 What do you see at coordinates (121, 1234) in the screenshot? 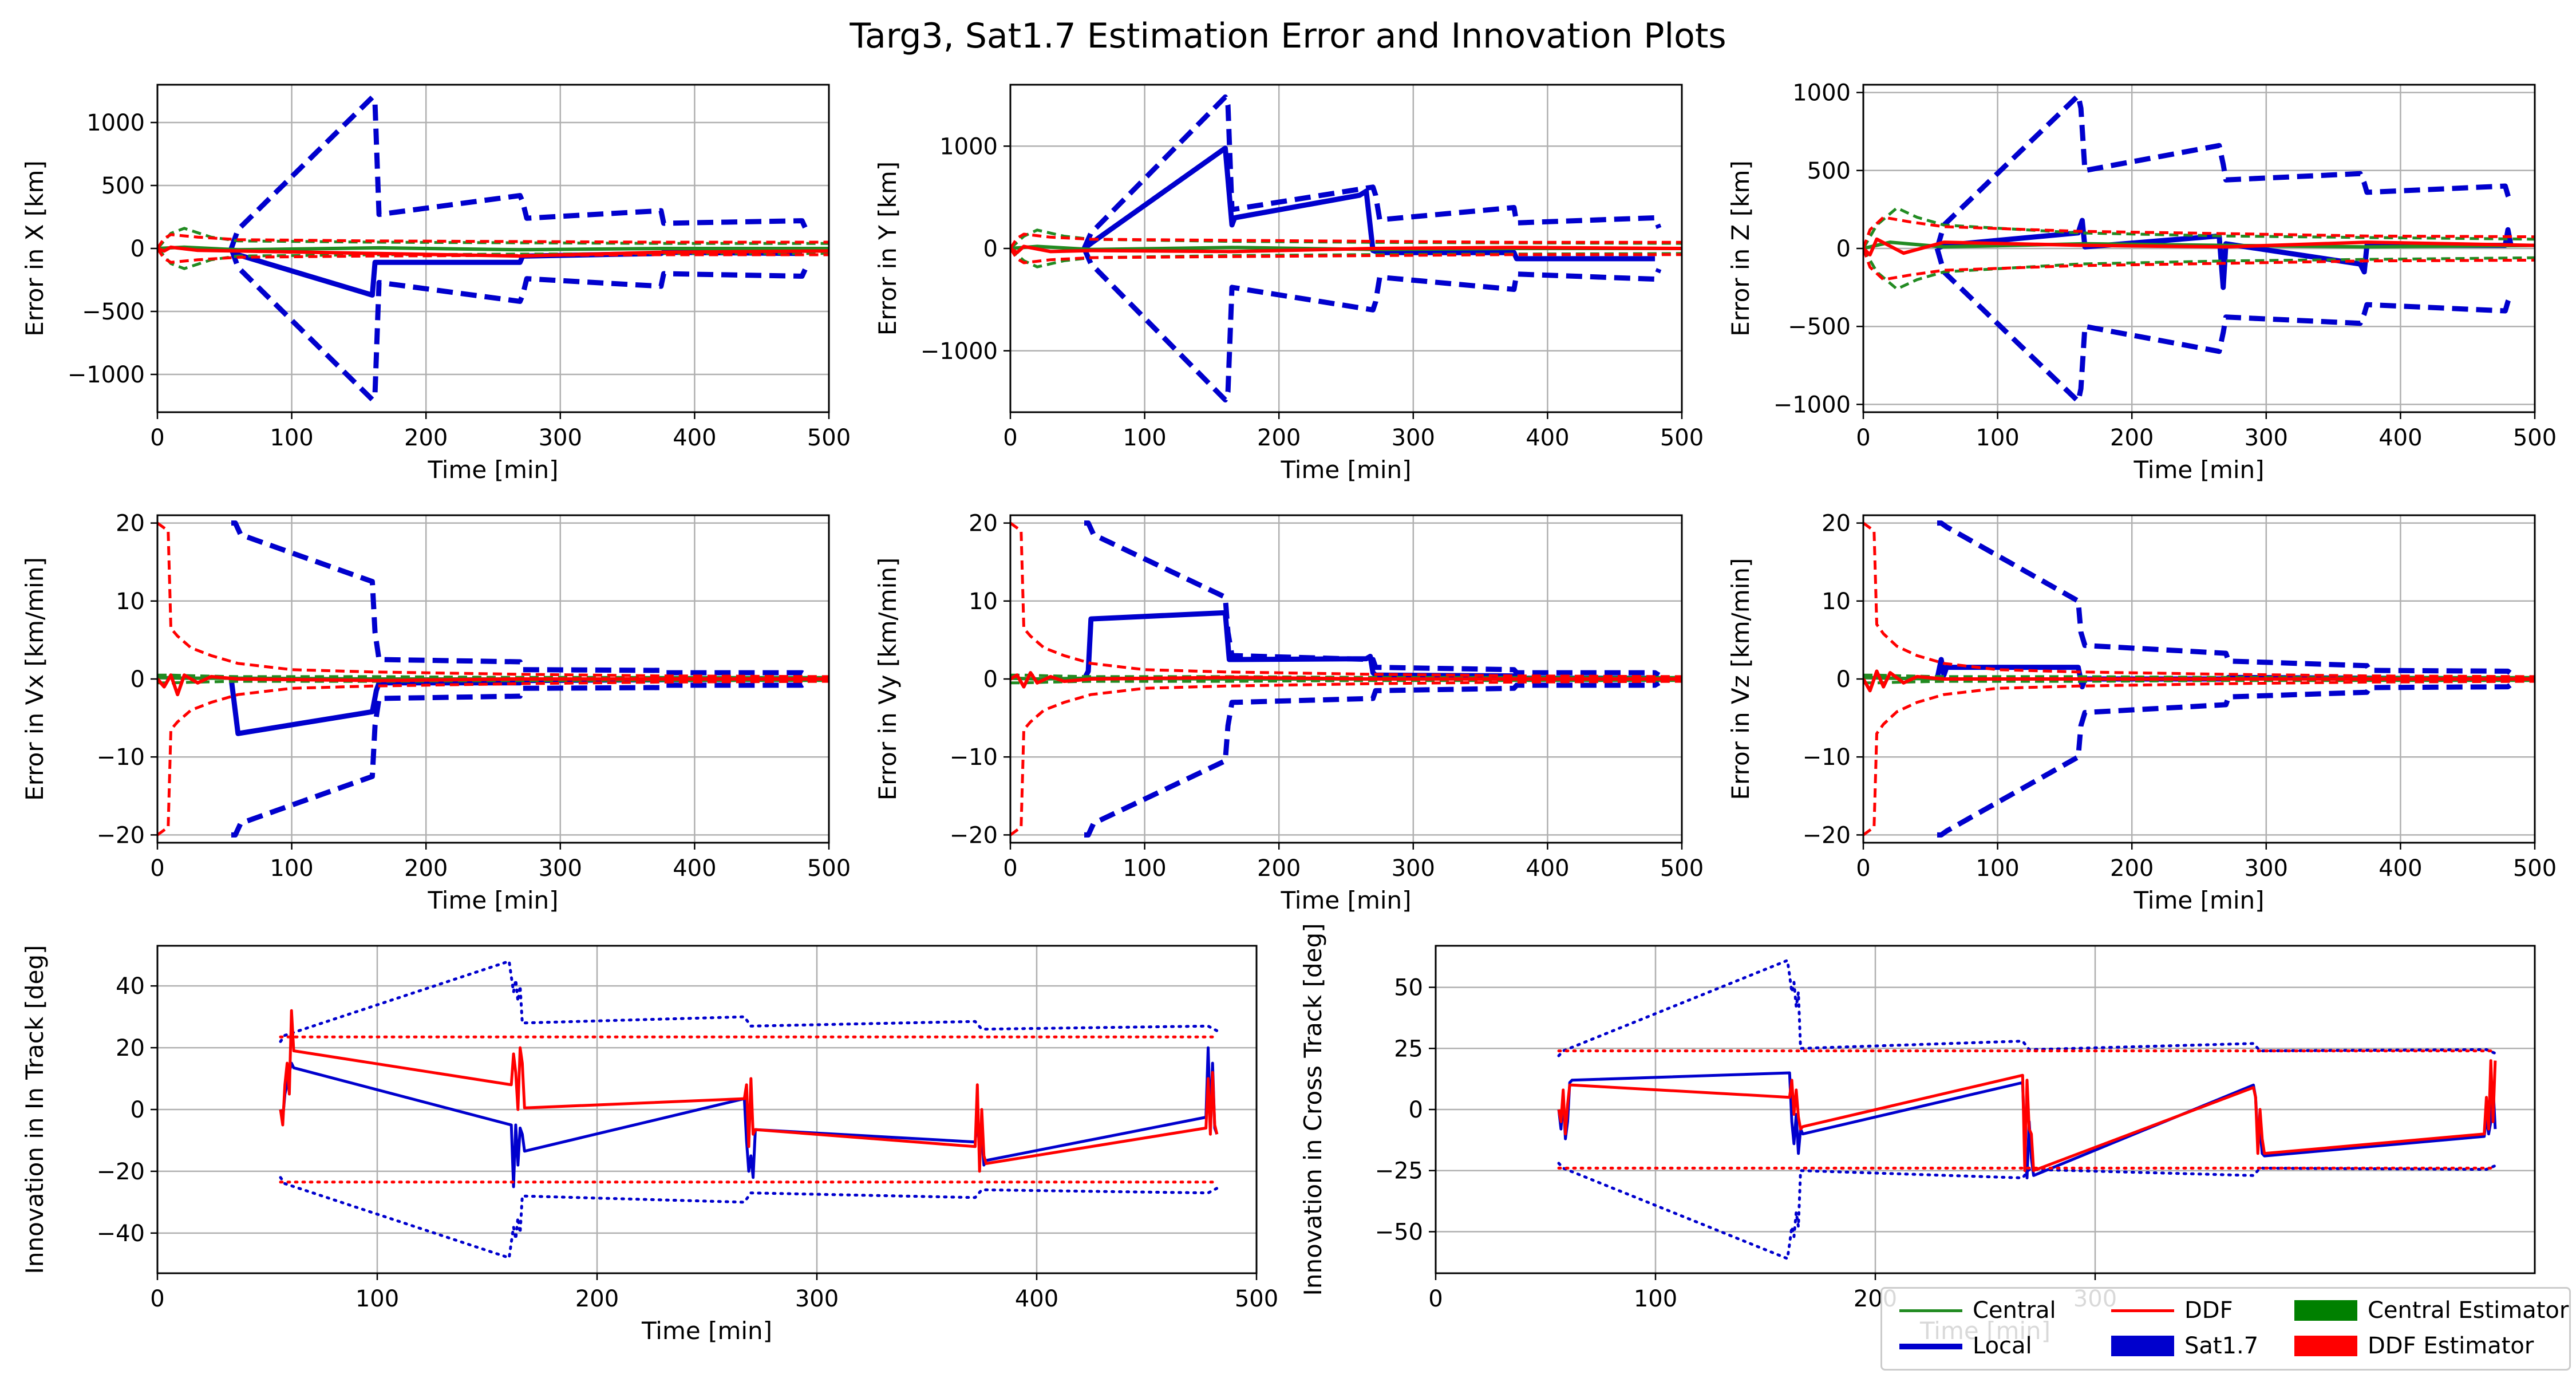
I see `y-tick-label: −40` at bounding box center [121, 1234].